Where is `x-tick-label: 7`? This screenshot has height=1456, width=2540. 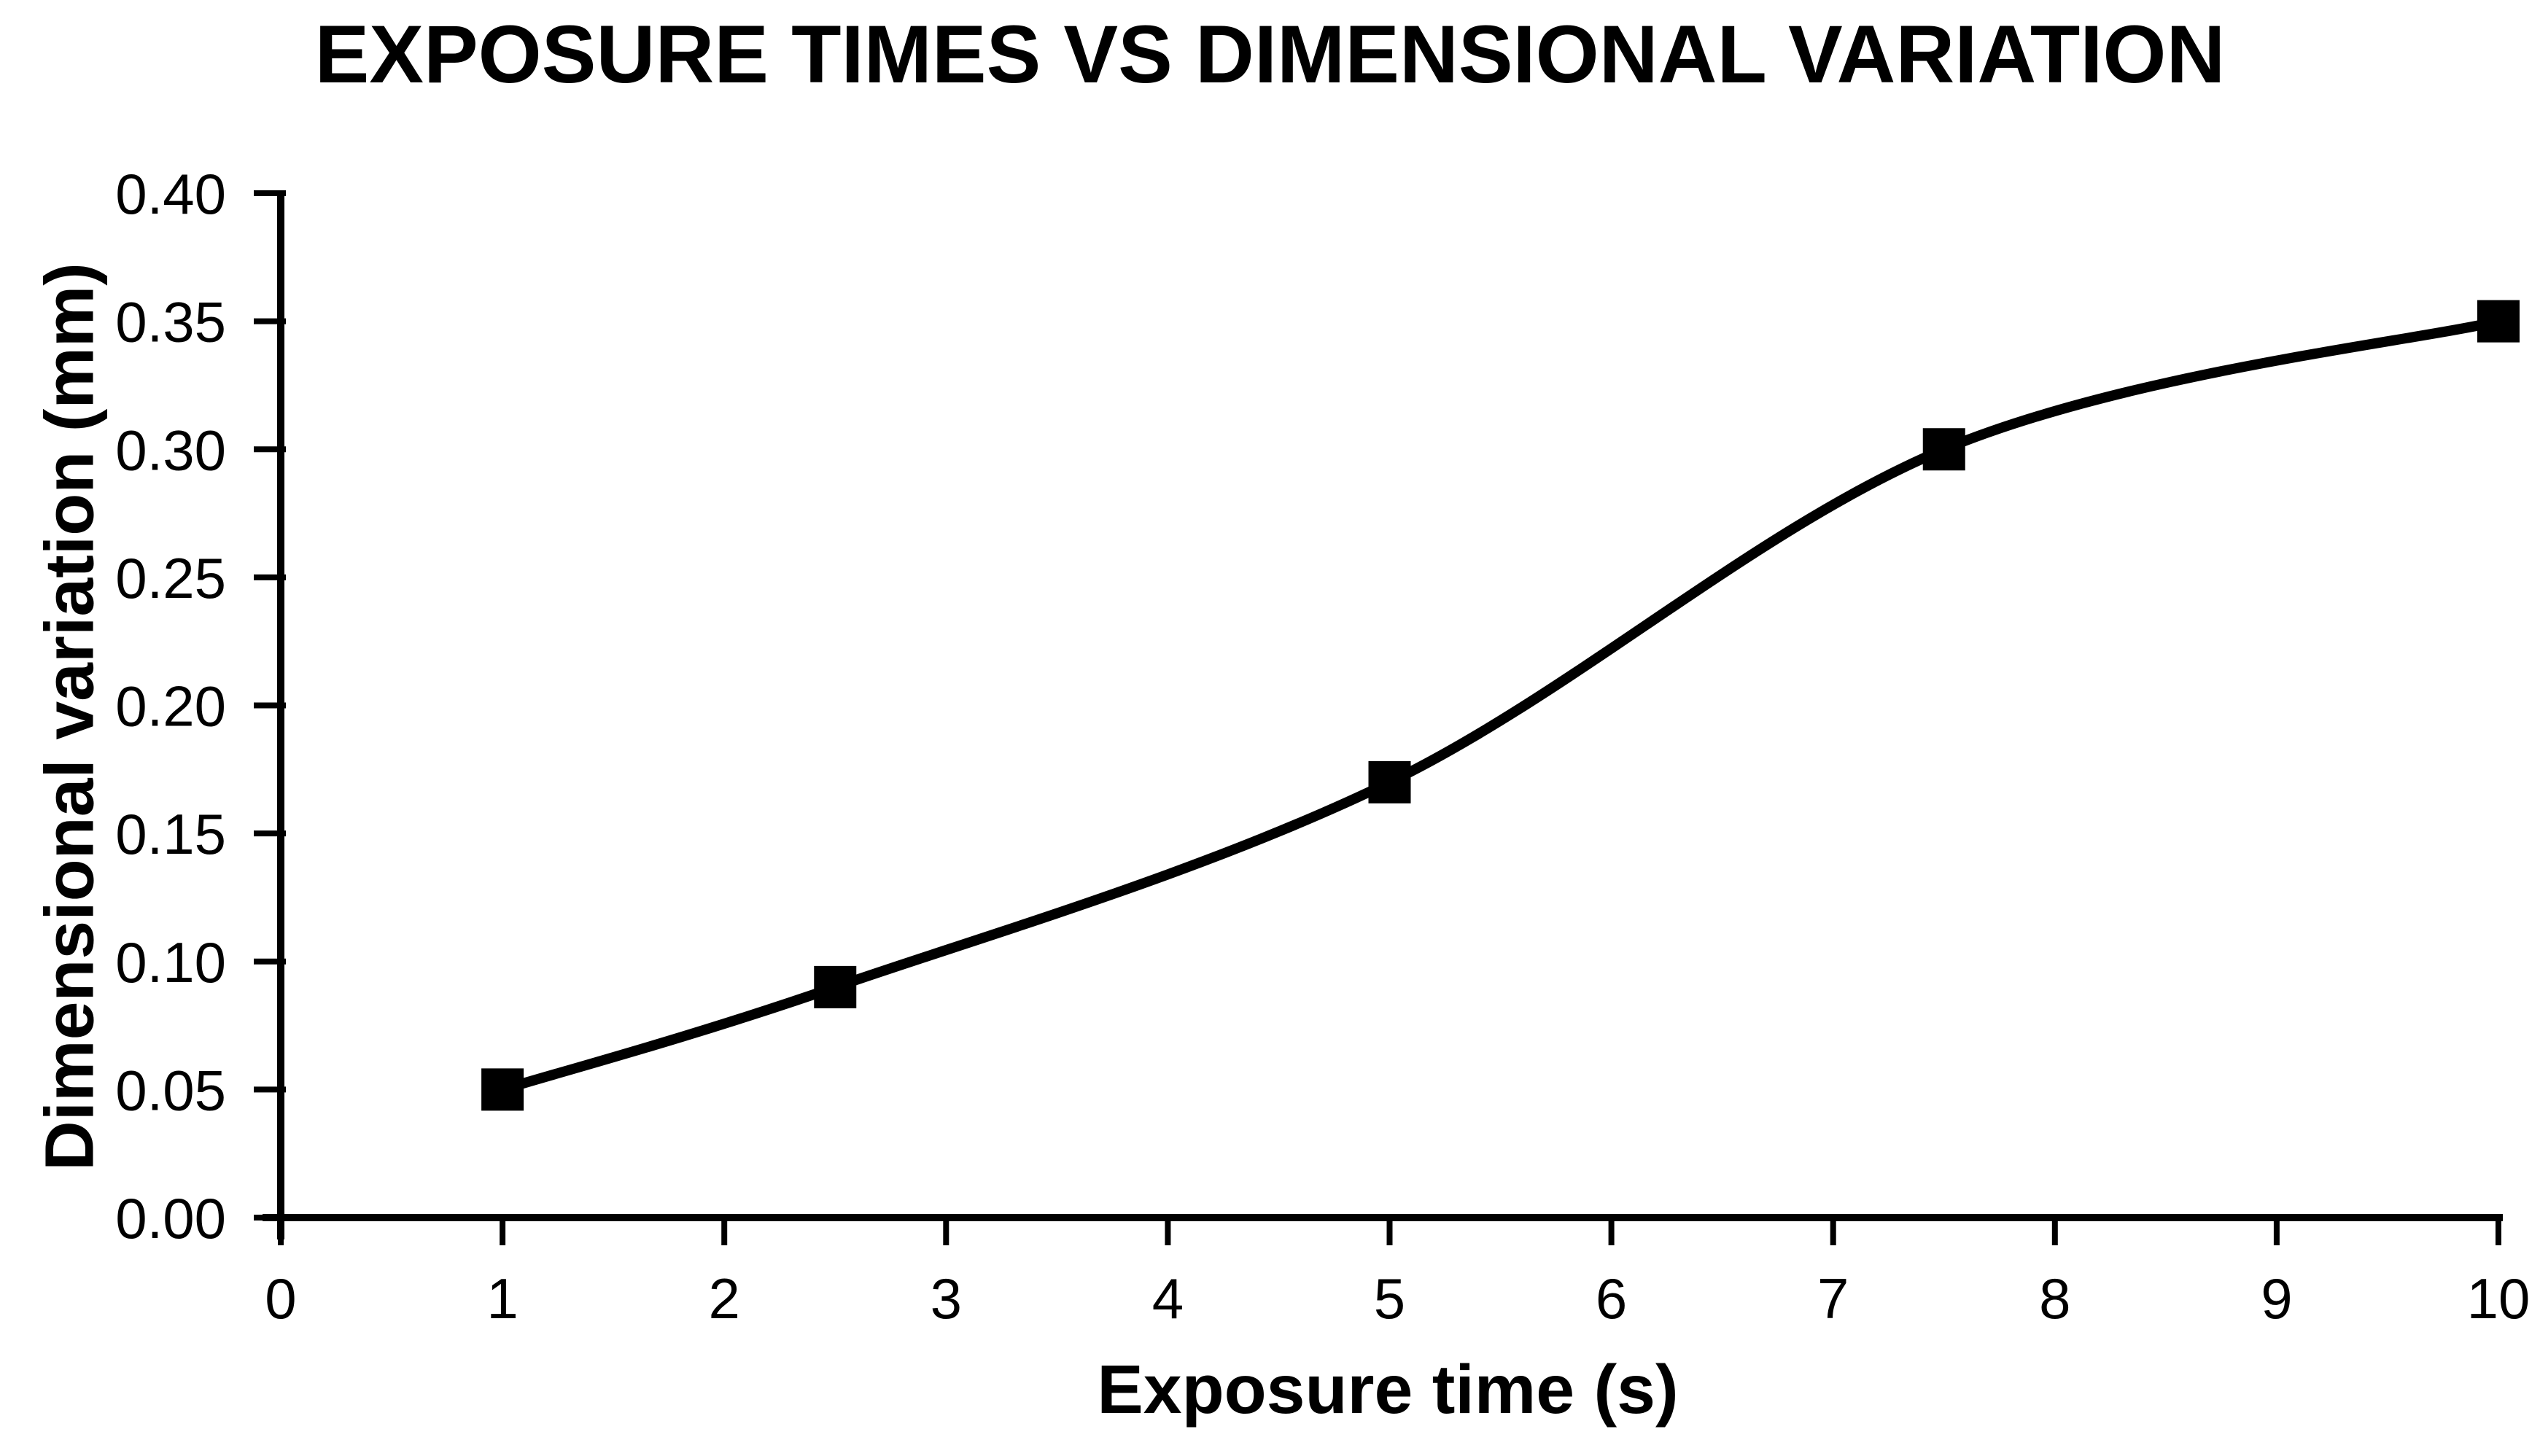 x-tick-label: 7 is located at coordinates (1833, 1298).